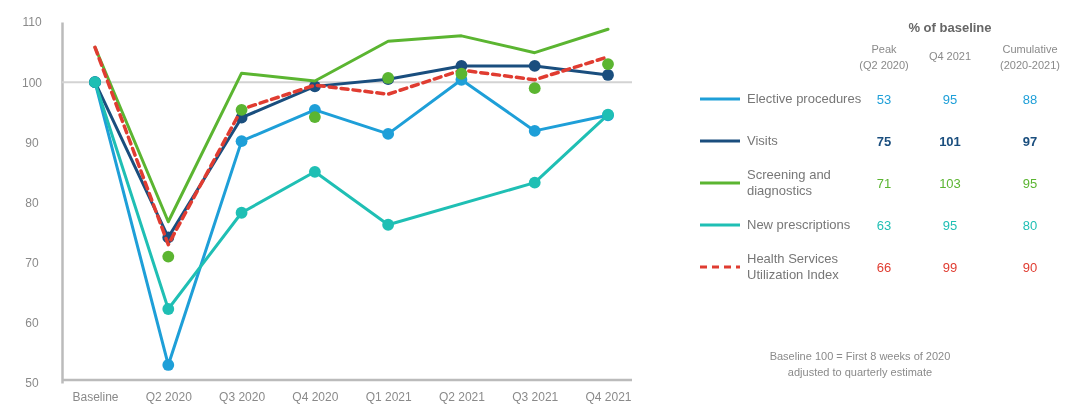  What do you see at coordinates (884, 57) in the screenshot?
I see `text: Peak (Q2 2020)` at bounding box center [884, 57].